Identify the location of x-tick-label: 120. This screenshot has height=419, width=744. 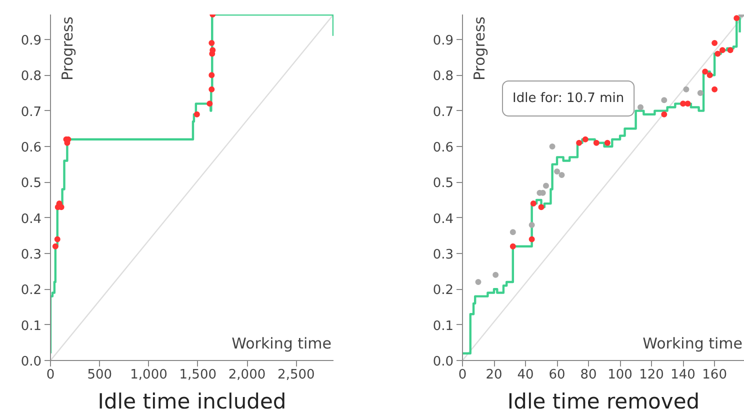
(651, 375).